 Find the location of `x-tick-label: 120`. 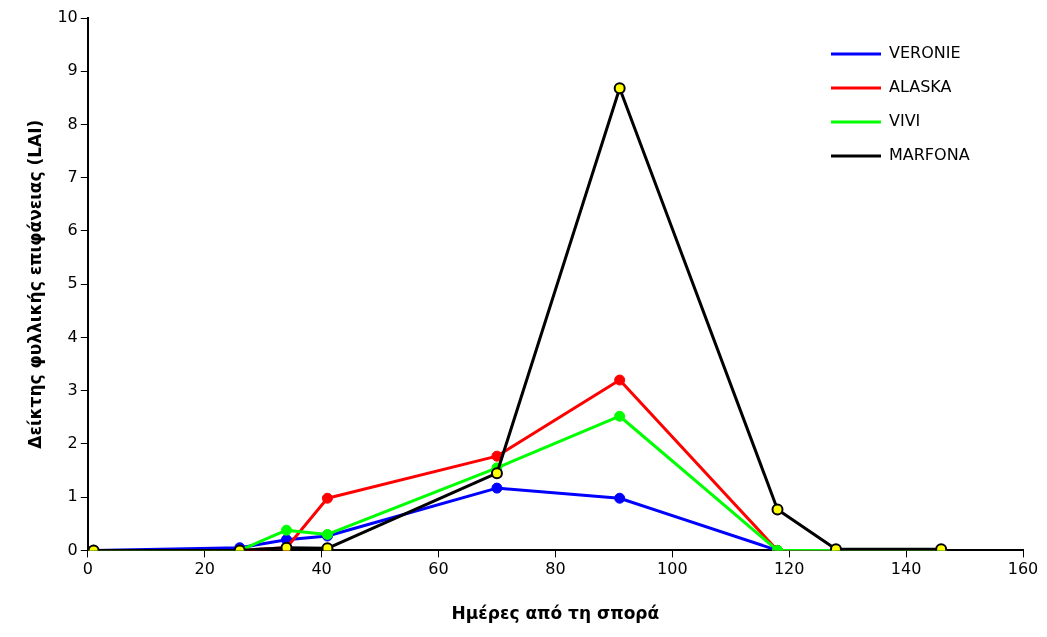

x-tick-label: 120 is located at coordinates (789, 569).